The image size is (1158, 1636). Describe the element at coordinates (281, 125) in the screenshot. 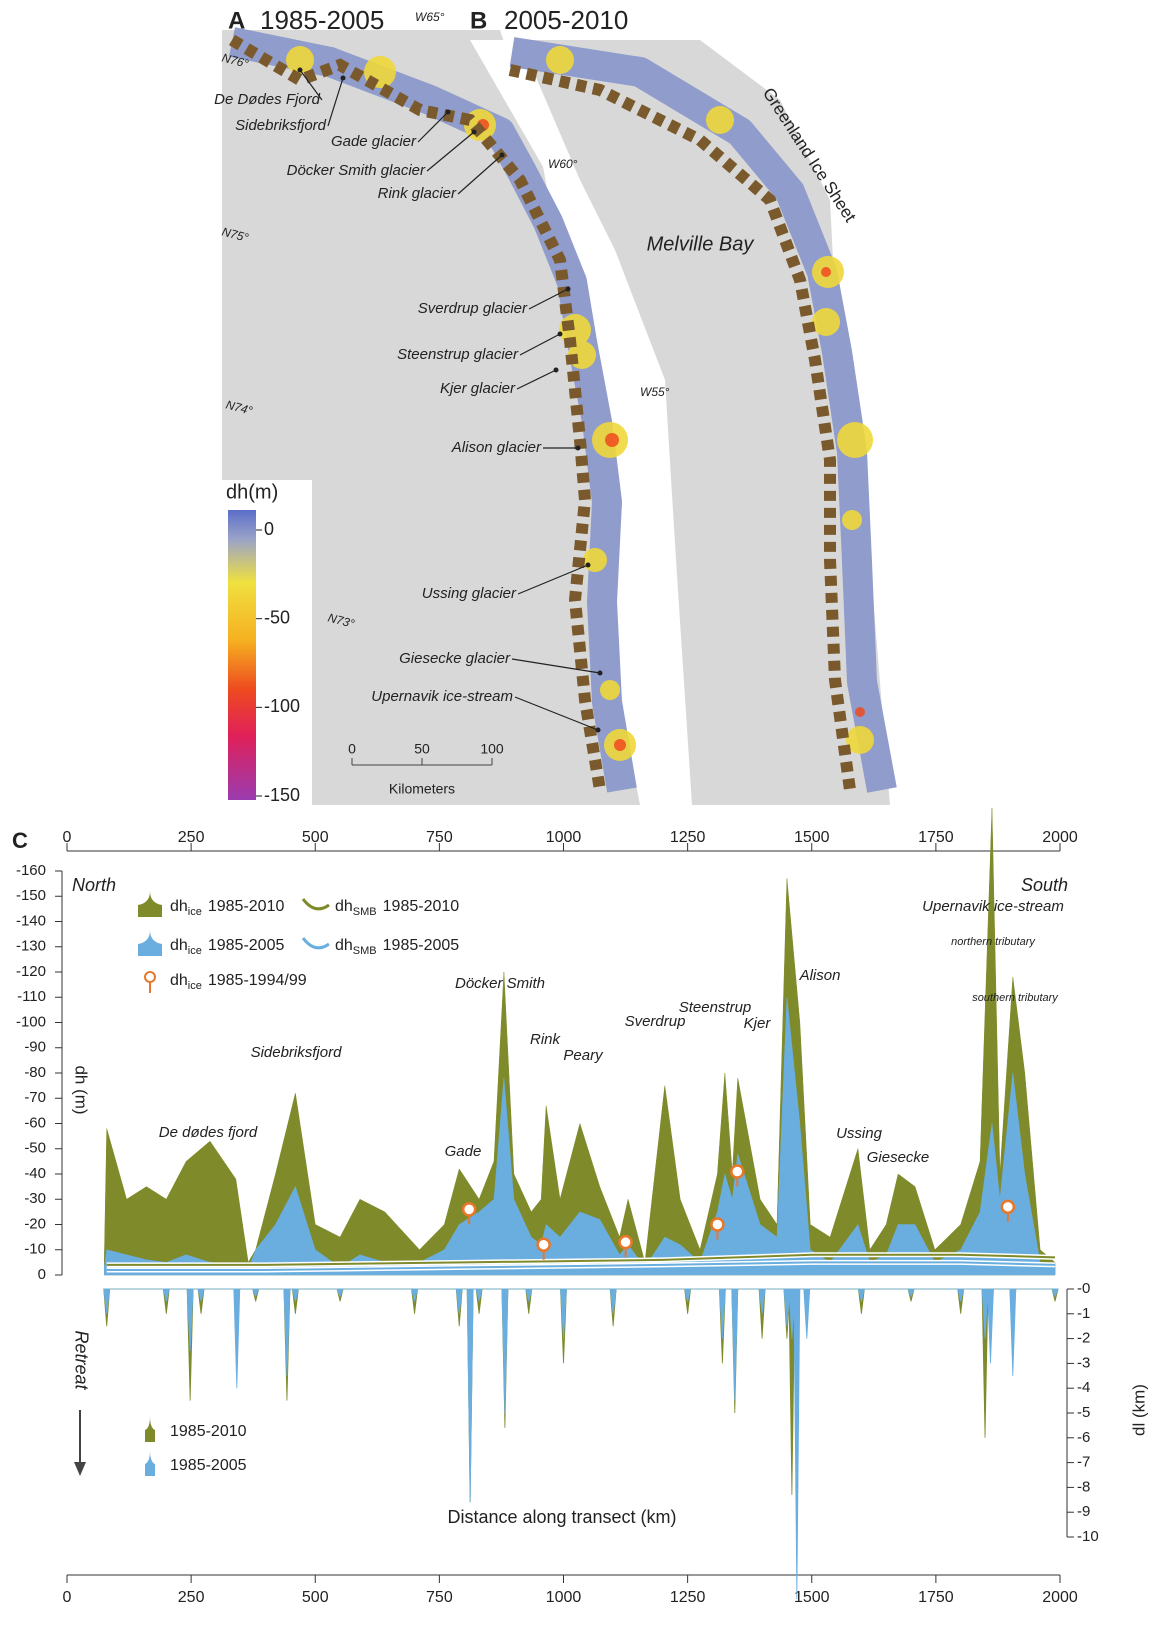

I see `glacier-label: Sidebriksfjord` at that location.